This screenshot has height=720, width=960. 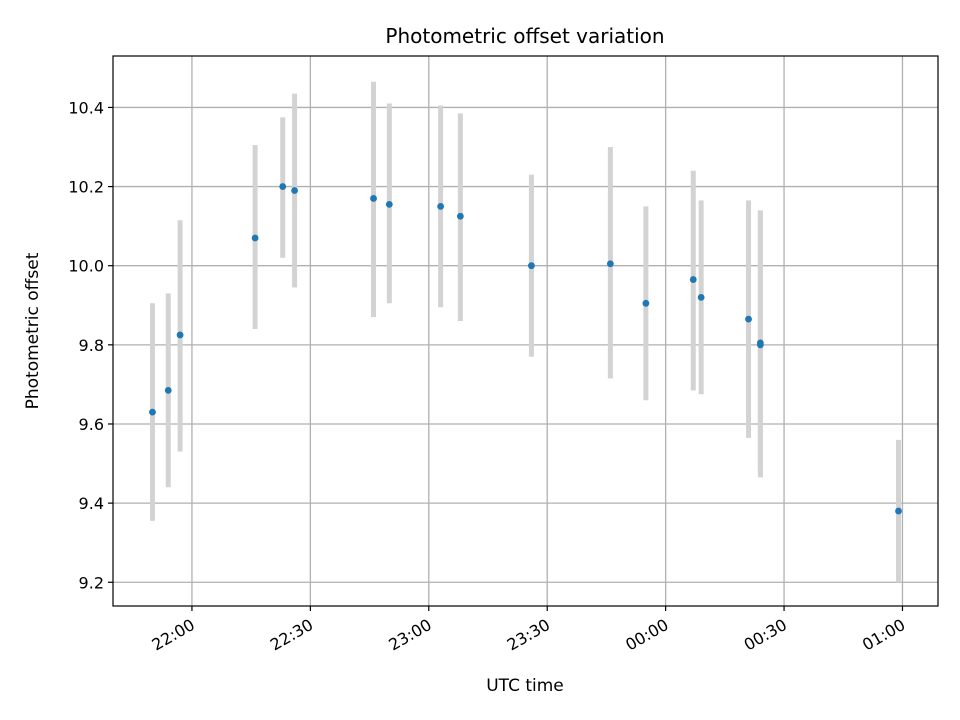 I want to click on y-axis-label: Photometric offset, so click(x=33, y=330).